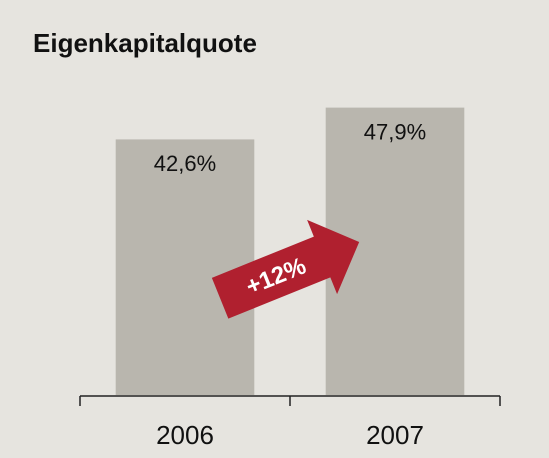 The height and width of the screenshot is (458, 549). I want to click on arrow-shape, so click(285, 269).